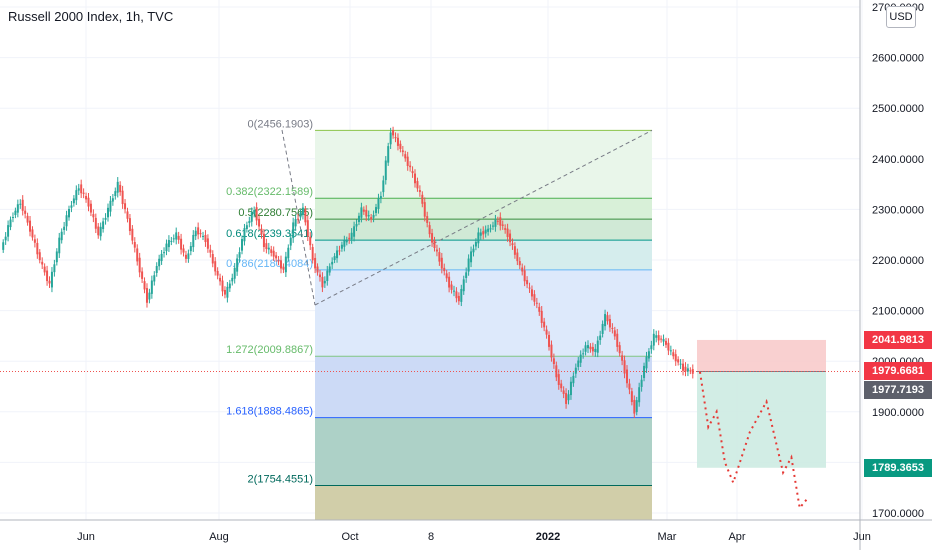 This screenshot has height=550, width=932. I want to click on time-axis-label: 2022, so click(548, 537).